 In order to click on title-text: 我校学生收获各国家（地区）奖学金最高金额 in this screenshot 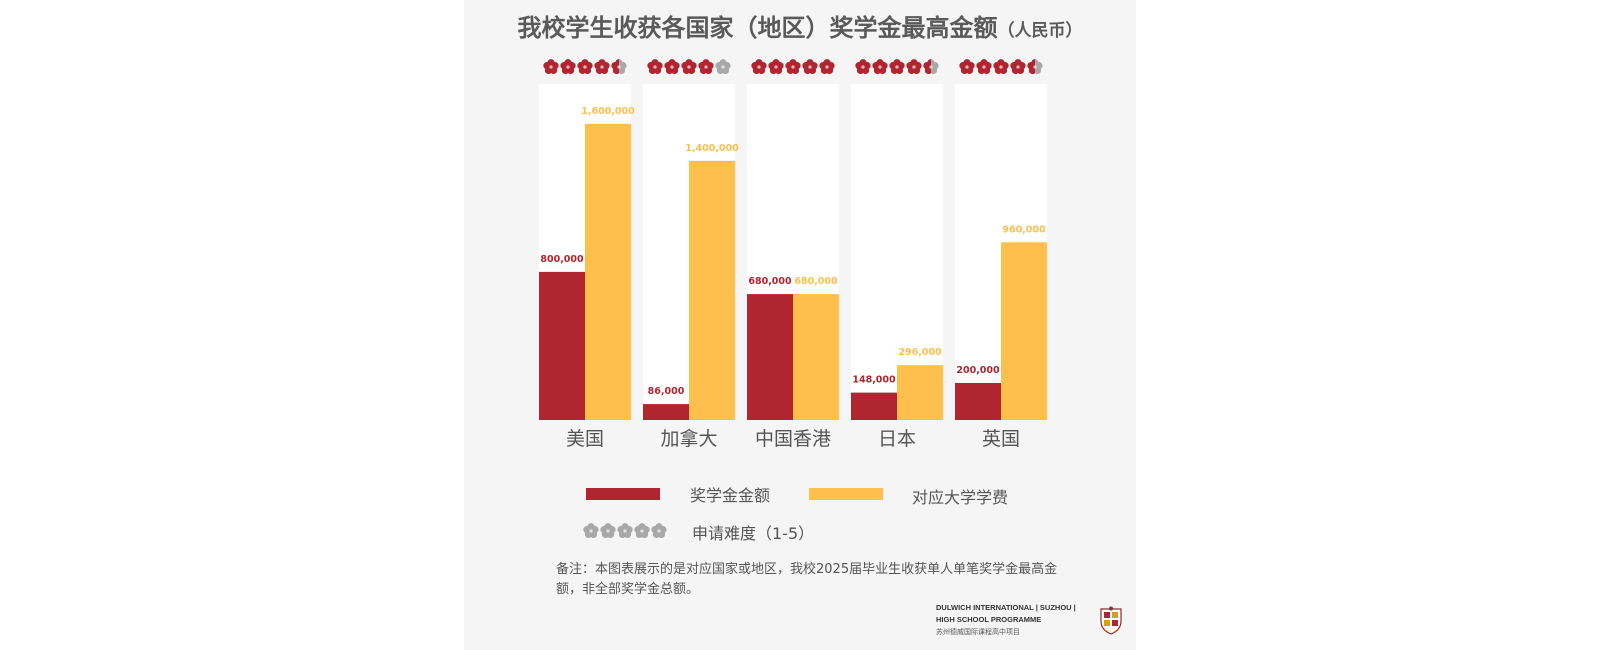, I will do `click(757, 28)`.